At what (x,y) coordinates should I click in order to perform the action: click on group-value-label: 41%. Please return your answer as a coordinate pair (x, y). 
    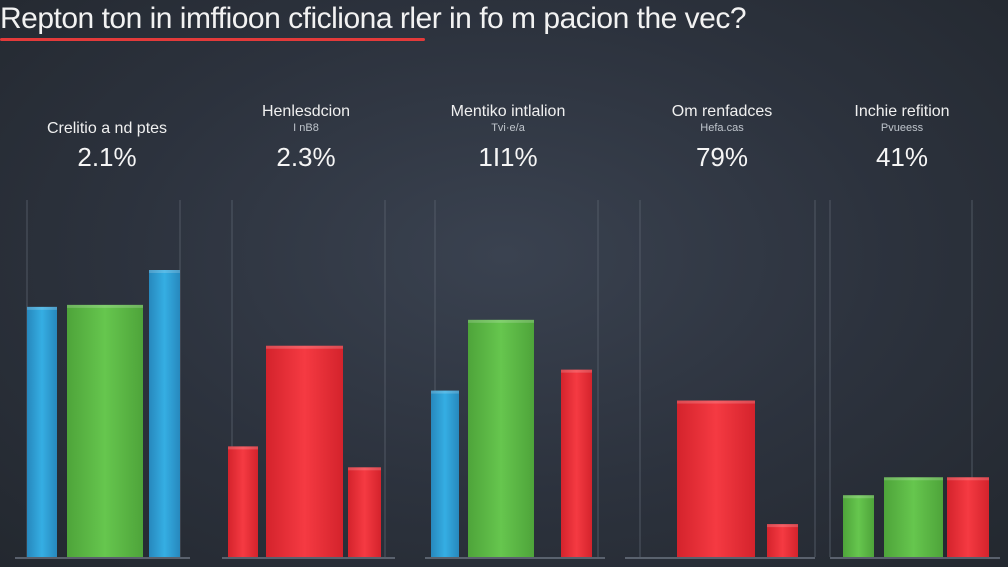
    Looking at the image, I should click on (902, 157).